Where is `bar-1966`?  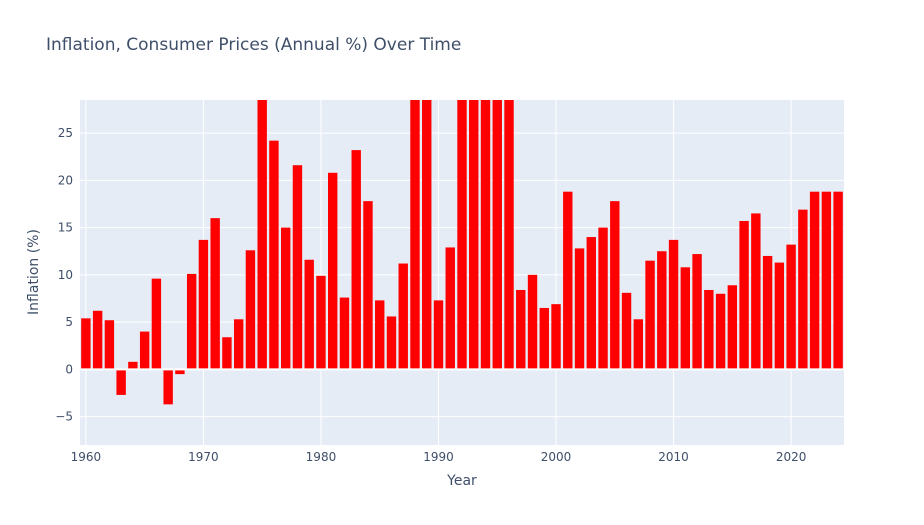
bar-1966 is located at coordinates (156, 324).